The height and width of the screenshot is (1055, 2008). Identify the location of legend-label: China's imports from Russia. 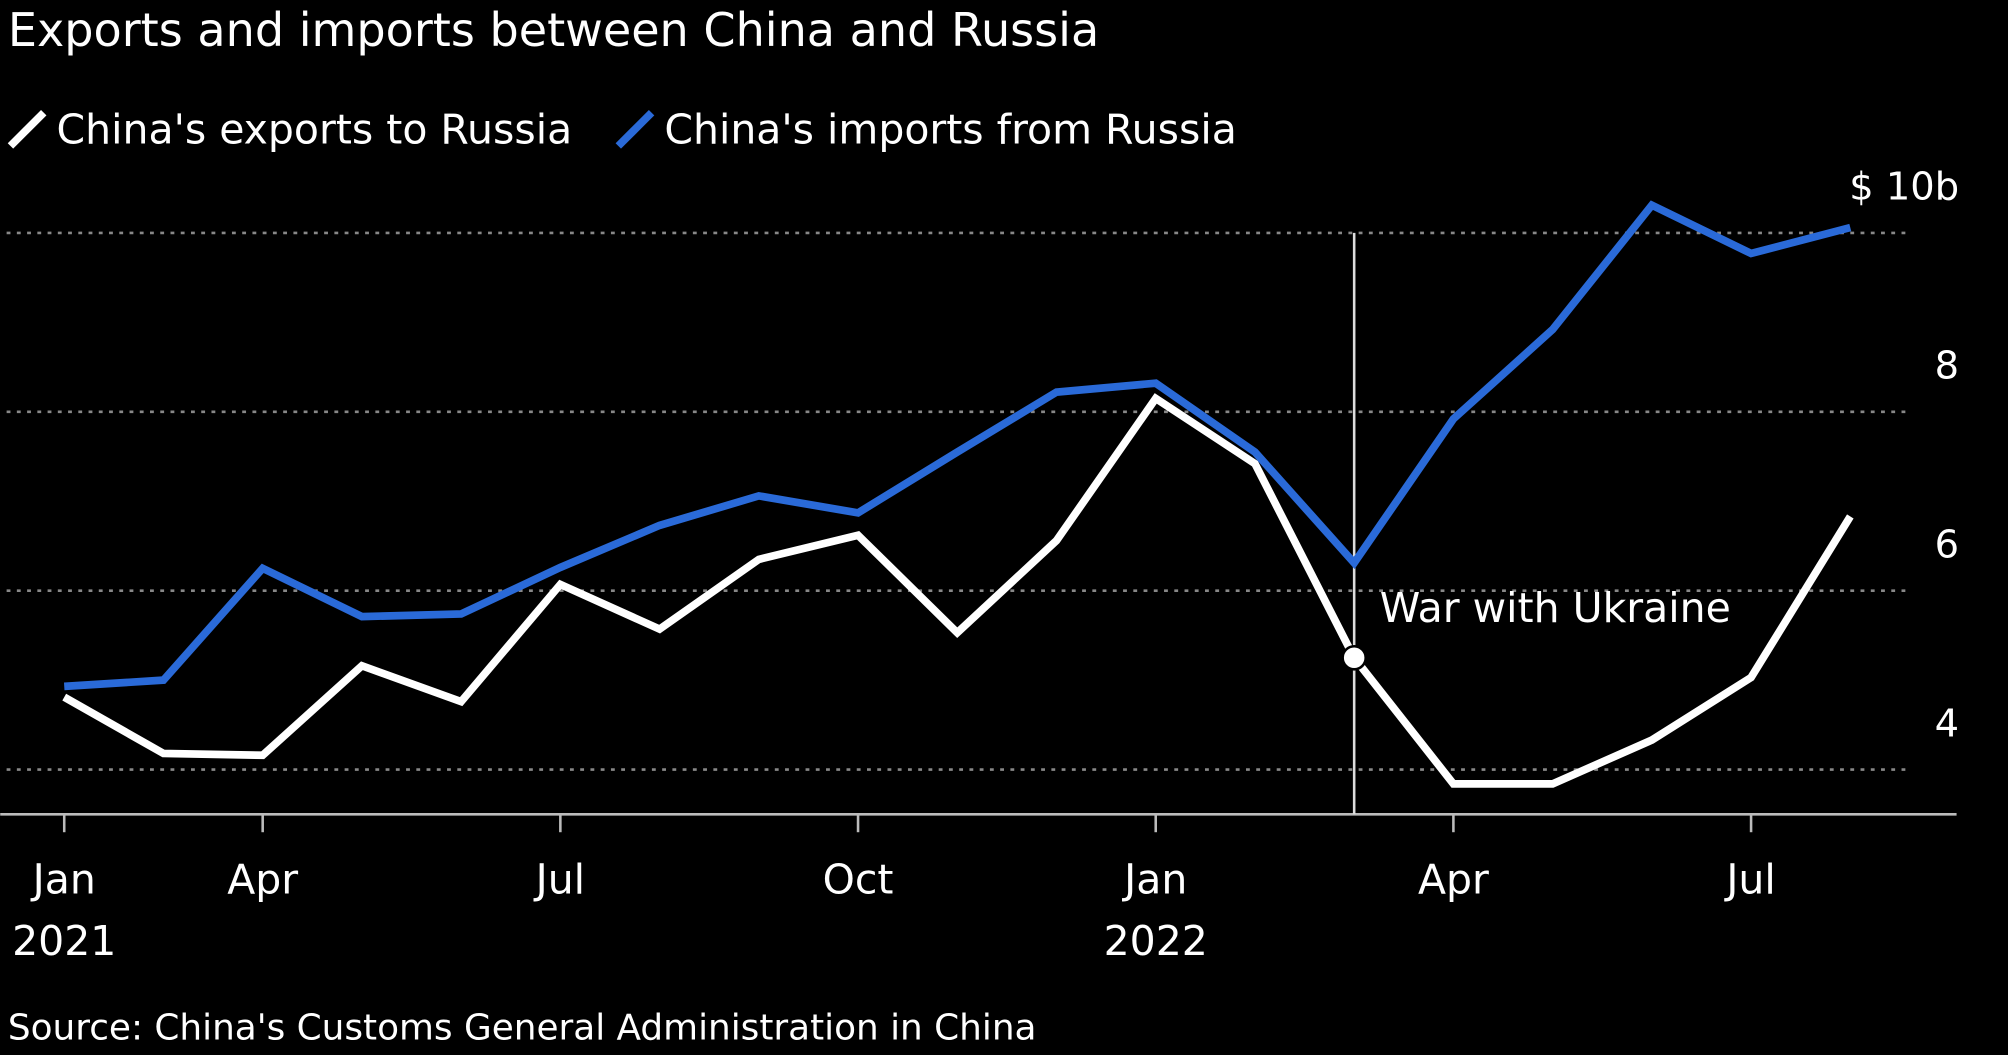
(950, 129).